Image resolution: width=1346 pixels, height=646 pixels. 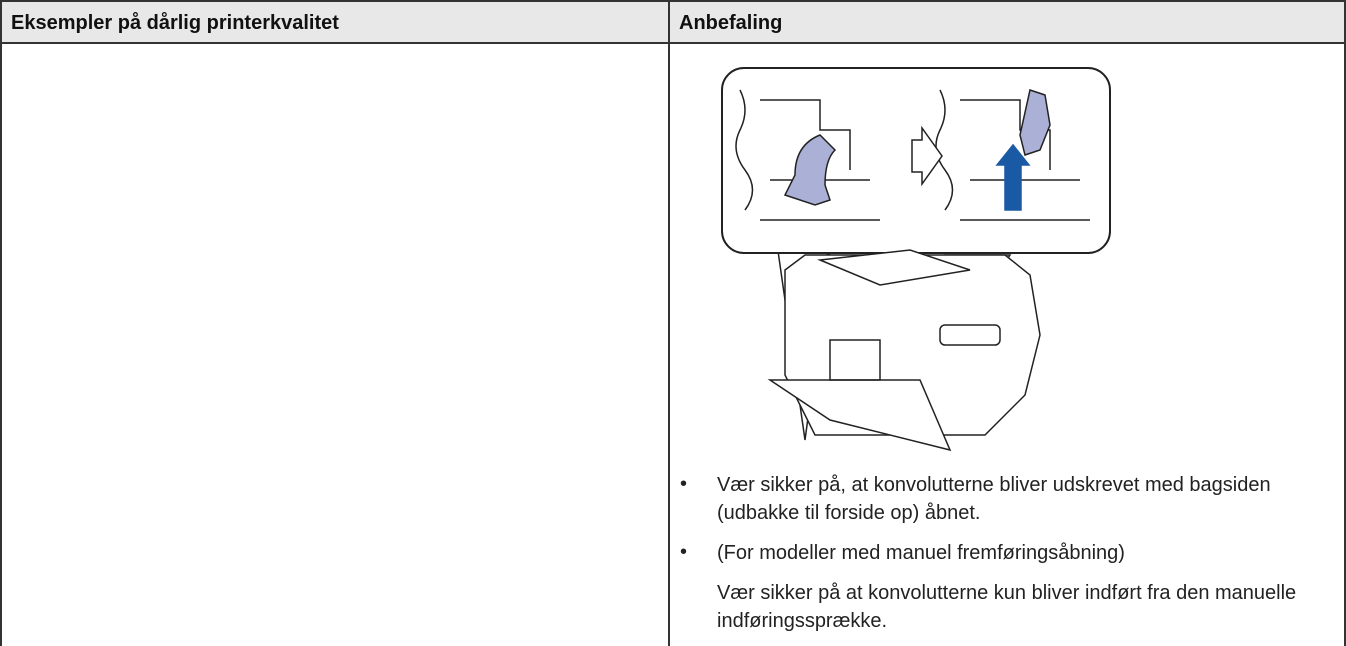 I want to click on header-cell: Eksempler på dårlig printerkvalitet, so click(x=335, y=22).